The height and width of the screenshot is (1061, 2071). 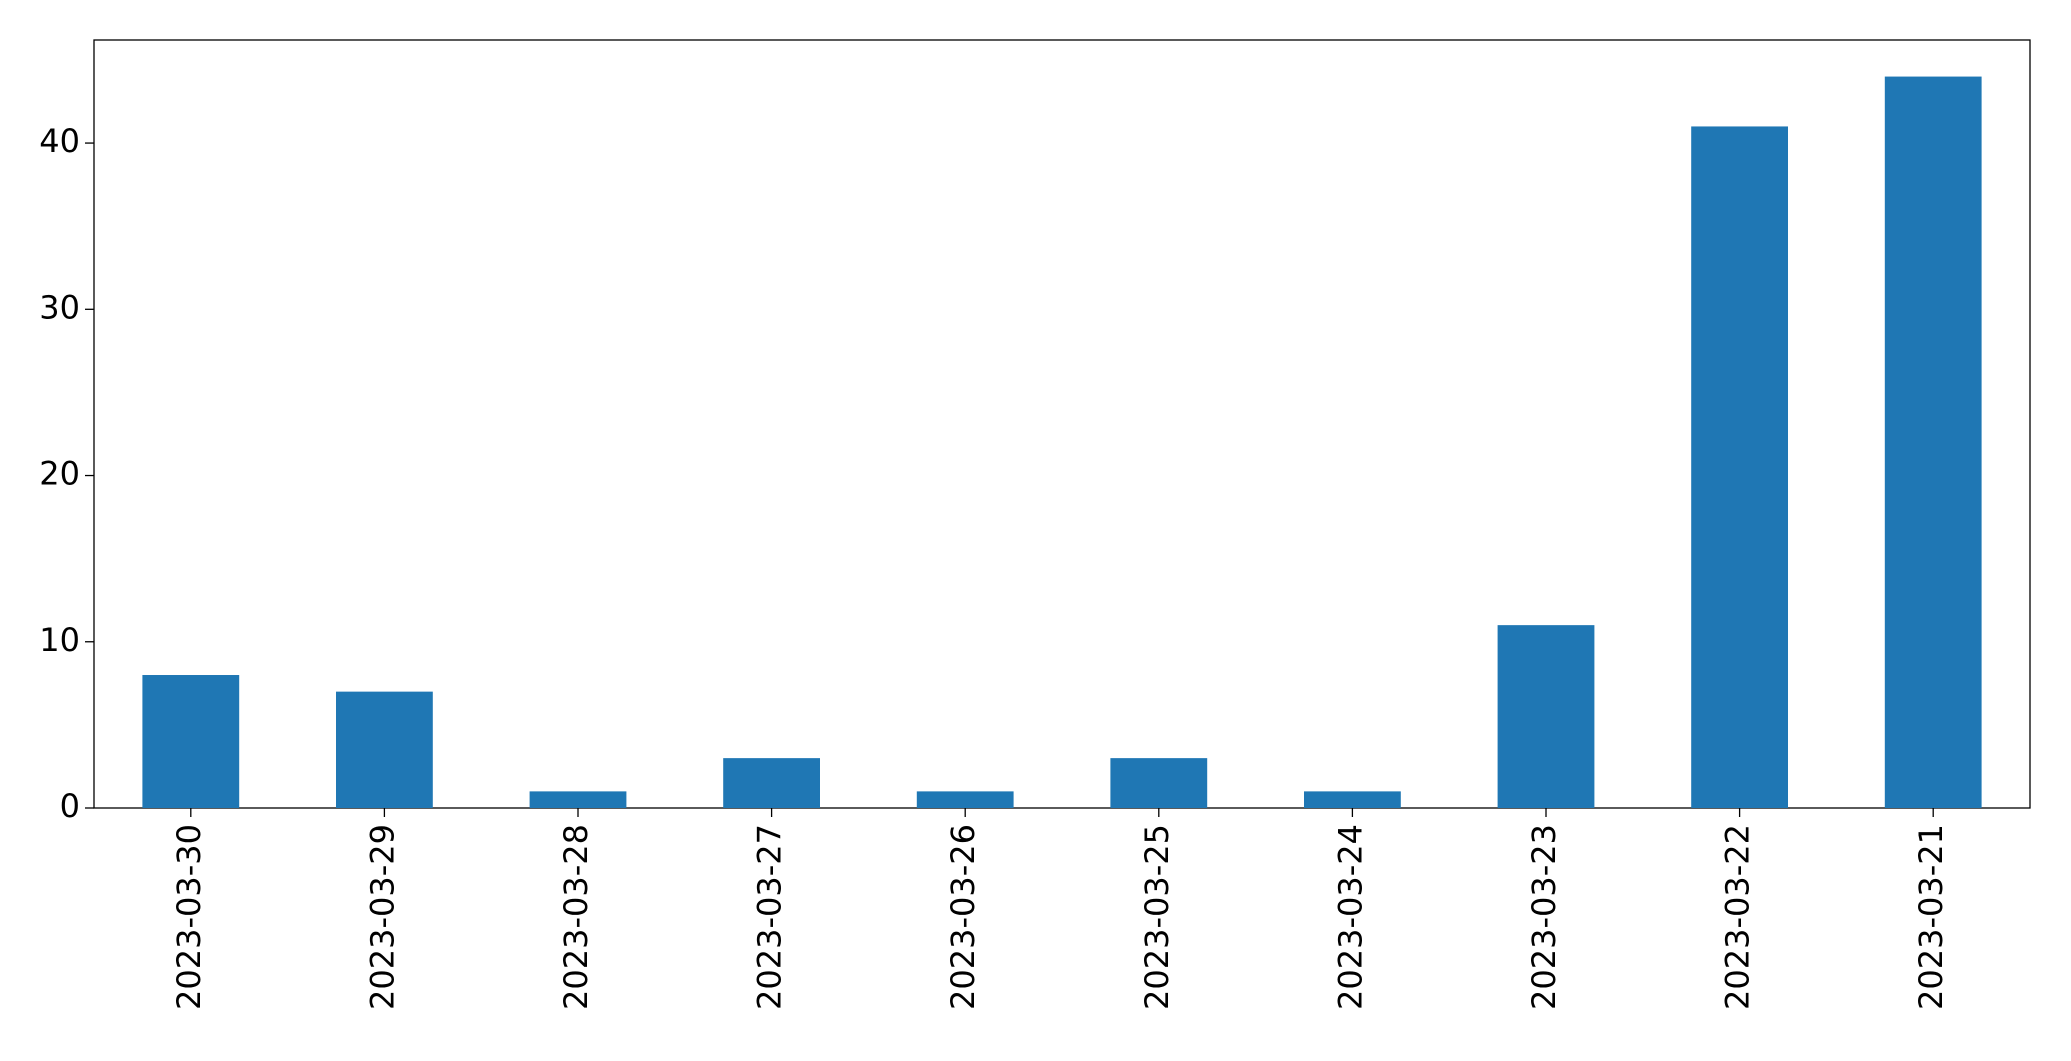 What do you see at coordinates (1931, 917) in the screenshot?
I see `x-tick-label: 2023-03-21` at bounding box center [1931, 917].